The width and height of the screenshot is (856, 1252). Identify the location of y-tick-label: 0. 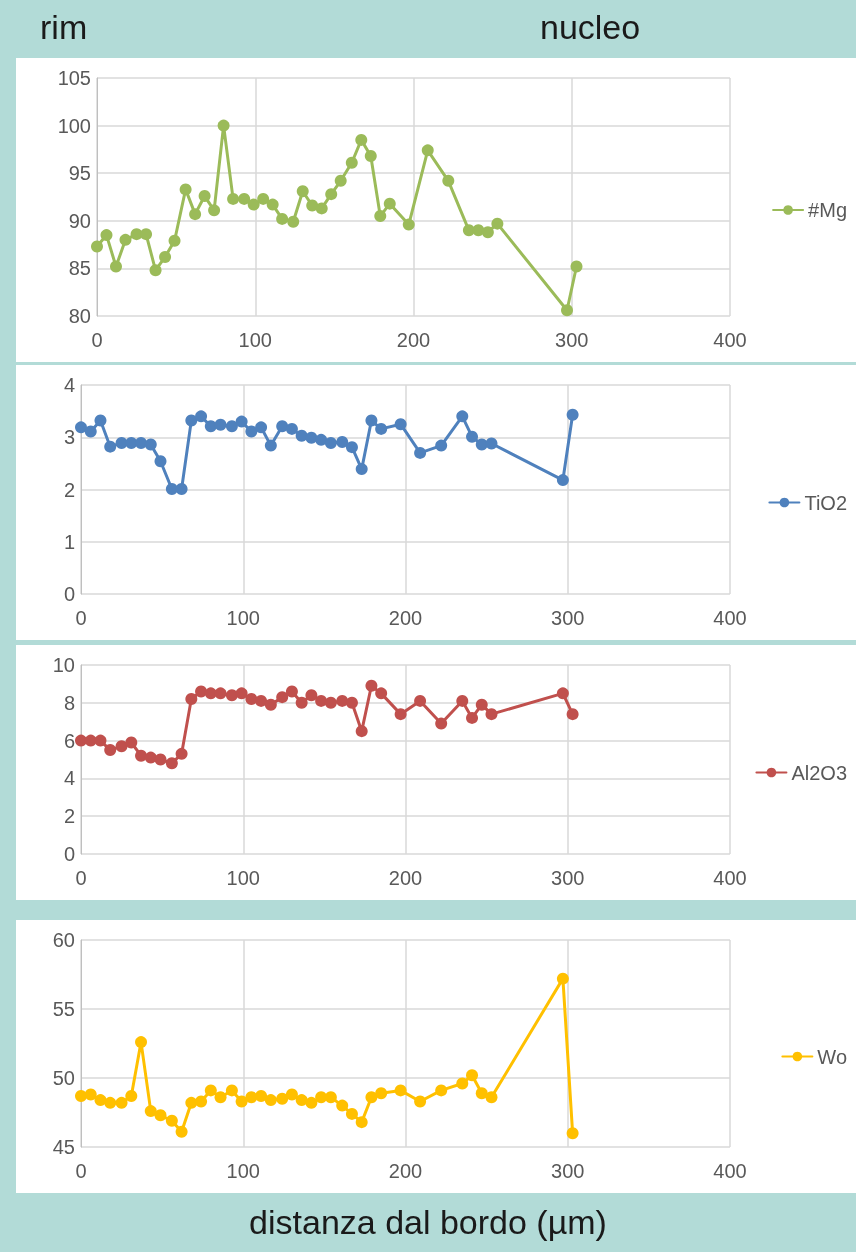
(69, 594).